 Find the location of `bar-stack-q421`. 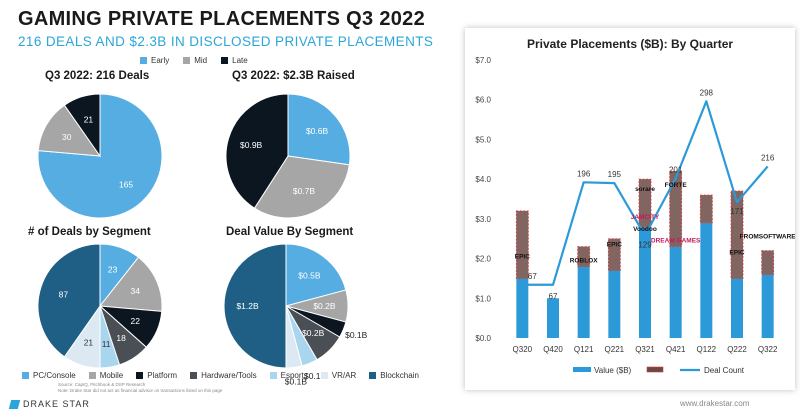

bar-stack-q421 is located at coordinates (676, 209).